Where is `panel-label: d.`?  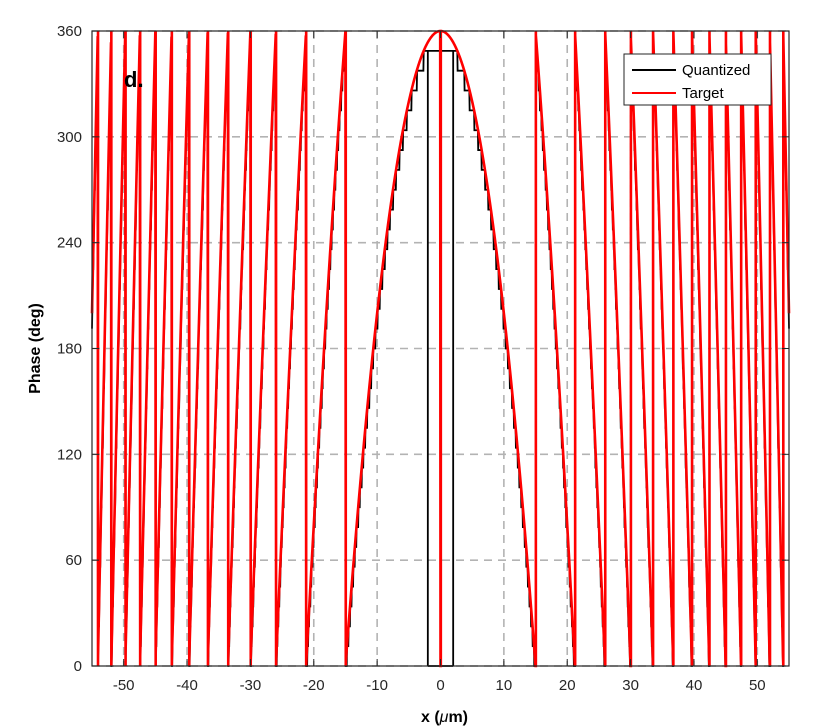
panel-label: d. is located at coordinates (134, 79).